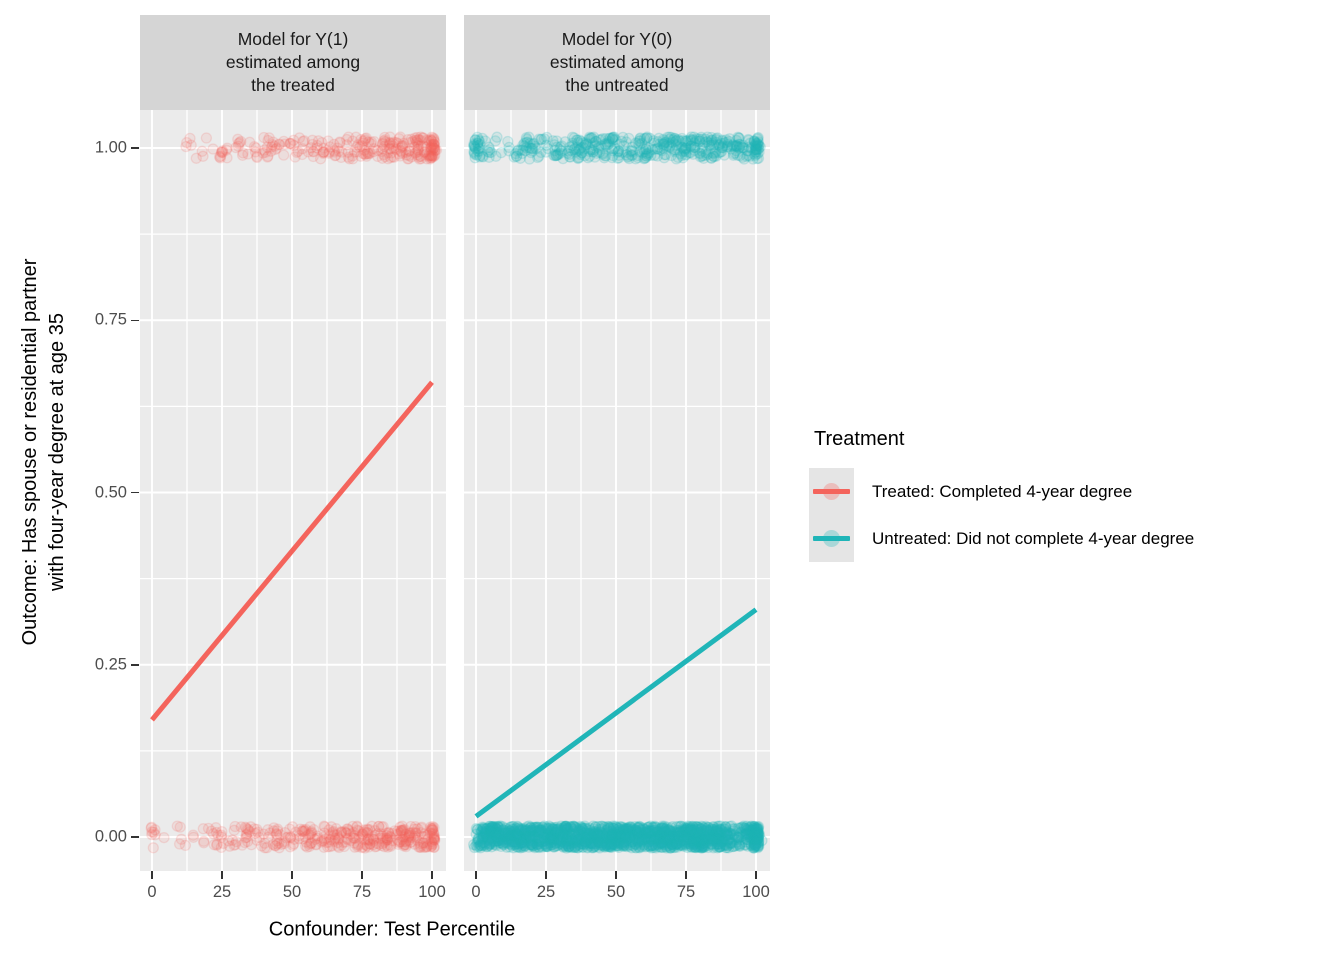 This screenshot has height=960, width=1344. I want to click on y-tick-label: 0.25, so click(110, 664).